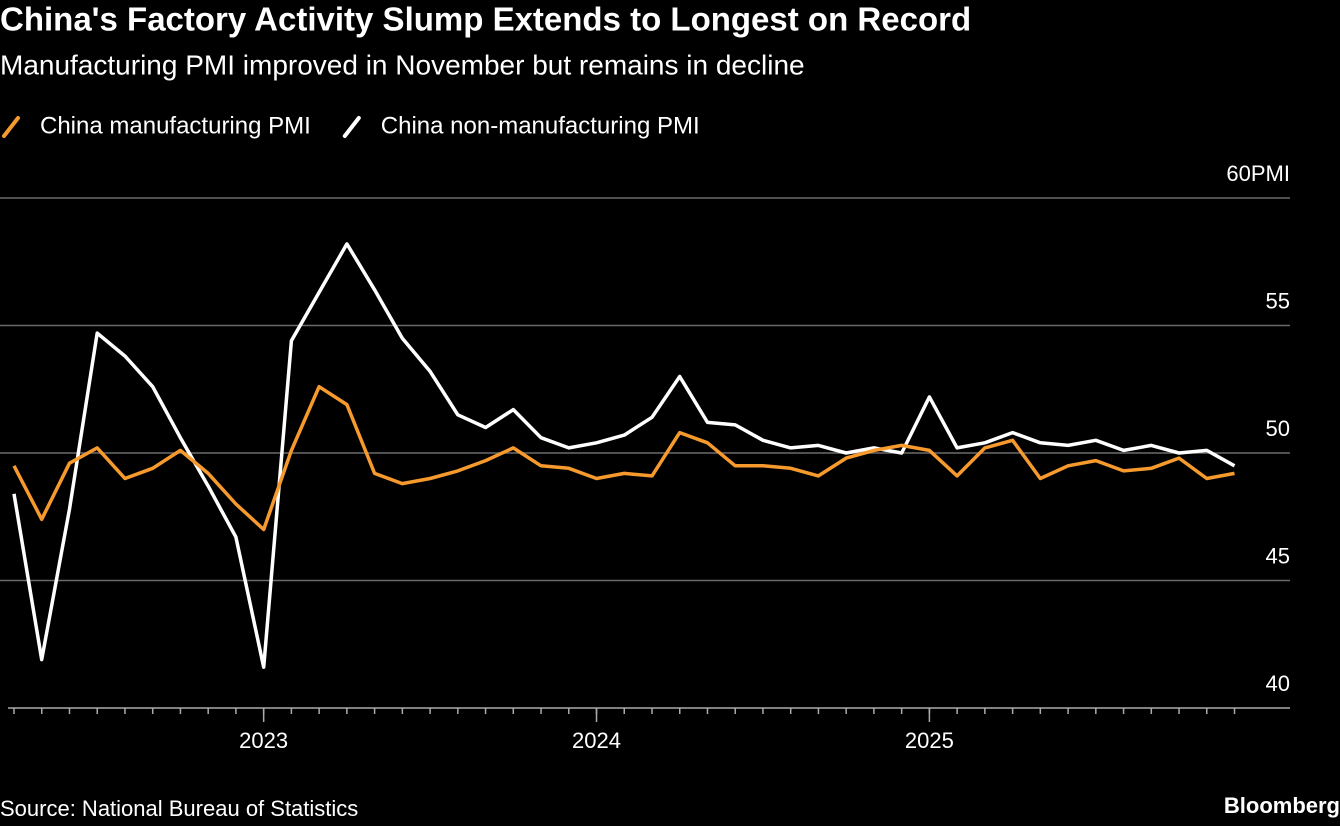 This screenshot has height=826, width=1340. What do you see at coordinates (929, 740) in the screenshot?
I see `x-tick-label: 2025` at bounding box center [929, 740].